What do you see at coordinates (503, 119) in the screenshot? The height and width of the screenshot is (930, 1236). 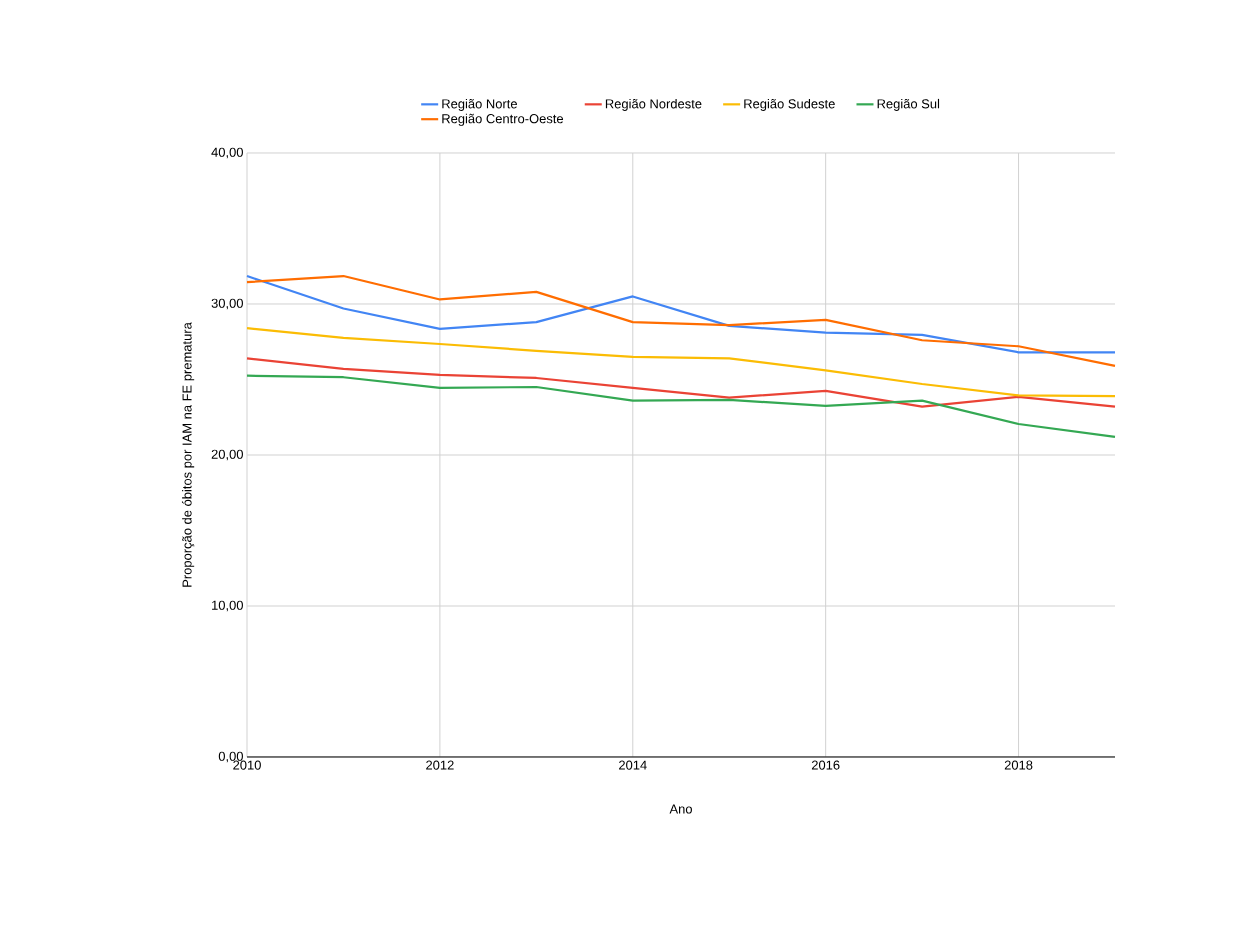 I see `legend-label: Região Centro-Oeste` at bounding box center [503, 119].